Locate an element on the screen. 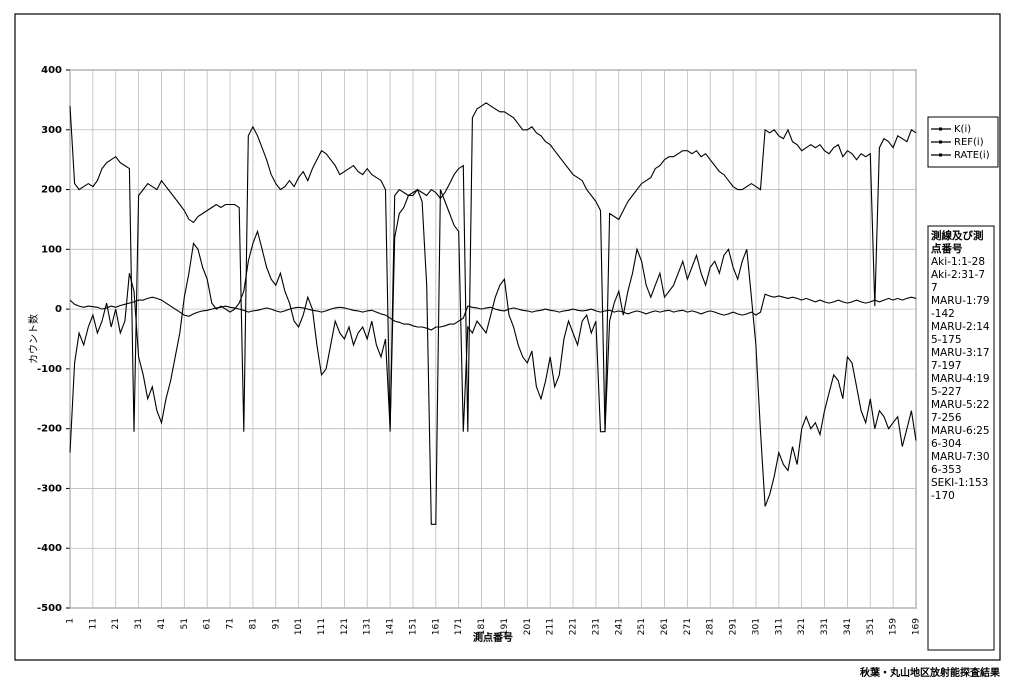 This screenshot has height=684, width=1009. x-tick-label: 211 is located at coordinates (551, 626).